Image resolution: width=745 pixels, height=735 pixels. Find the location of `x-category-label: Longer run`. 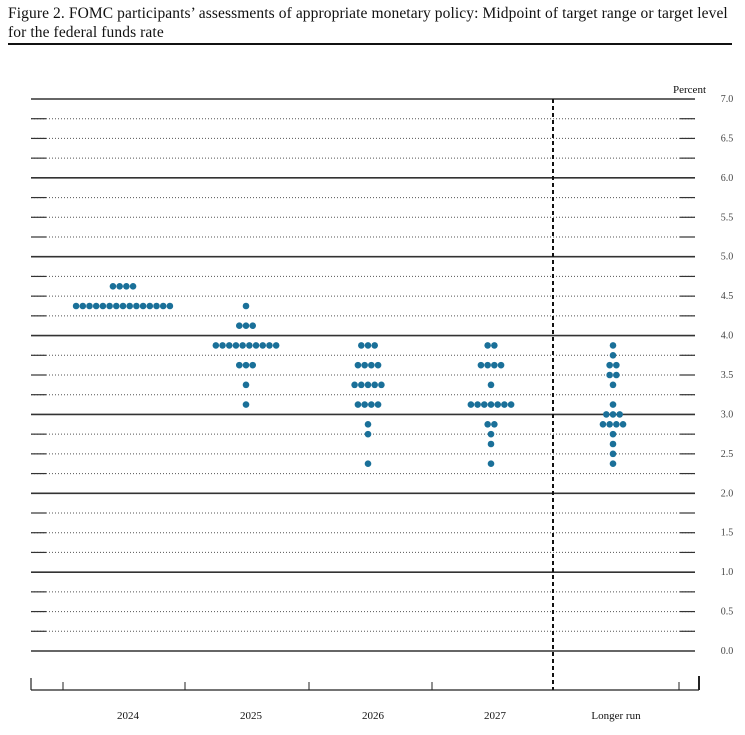

x-category-label: Longer run is located at coordinates (616, 716).